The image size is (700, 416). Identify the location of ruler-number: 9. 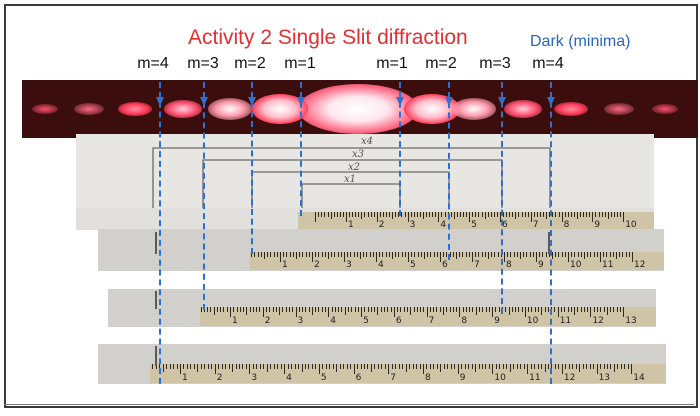
(597, 225).